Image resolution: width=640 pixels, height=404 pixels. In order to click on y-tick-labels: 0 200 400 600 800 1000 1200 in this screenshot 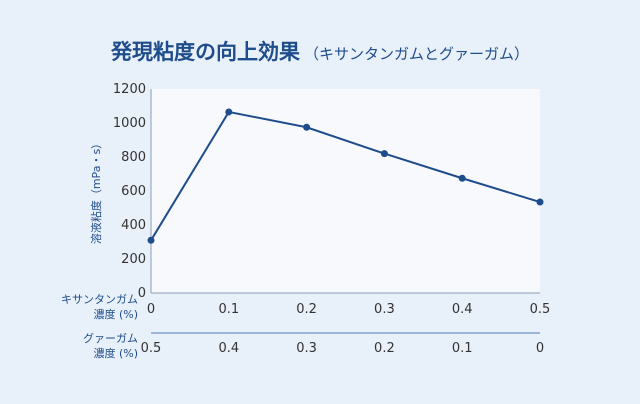, I will do `click(129, 191)`.